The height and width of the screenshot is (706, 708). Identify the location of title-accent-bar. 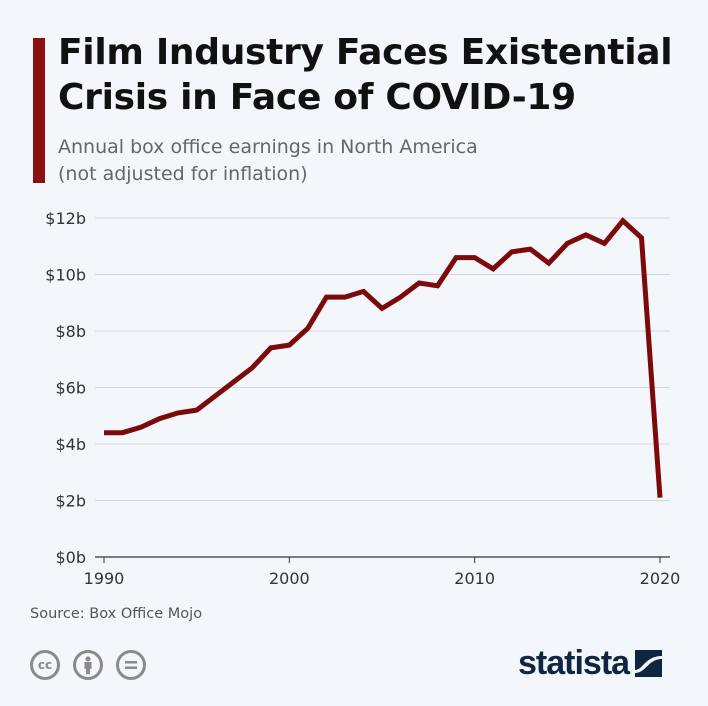
(39, 110).